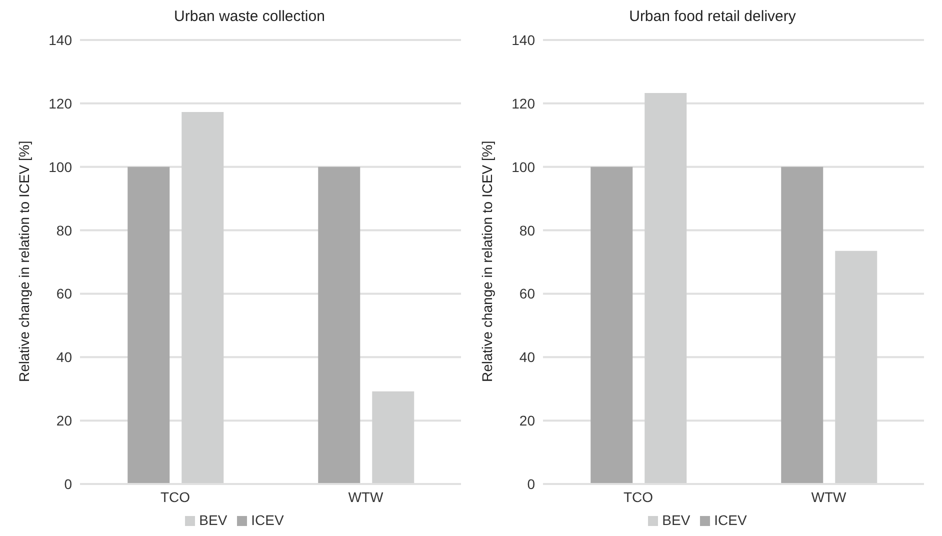  What do you see at coordinates (712, 17) in the screenshot?
I see `chart-title: Urban food retail delivery` at bounding box center [712, 17].